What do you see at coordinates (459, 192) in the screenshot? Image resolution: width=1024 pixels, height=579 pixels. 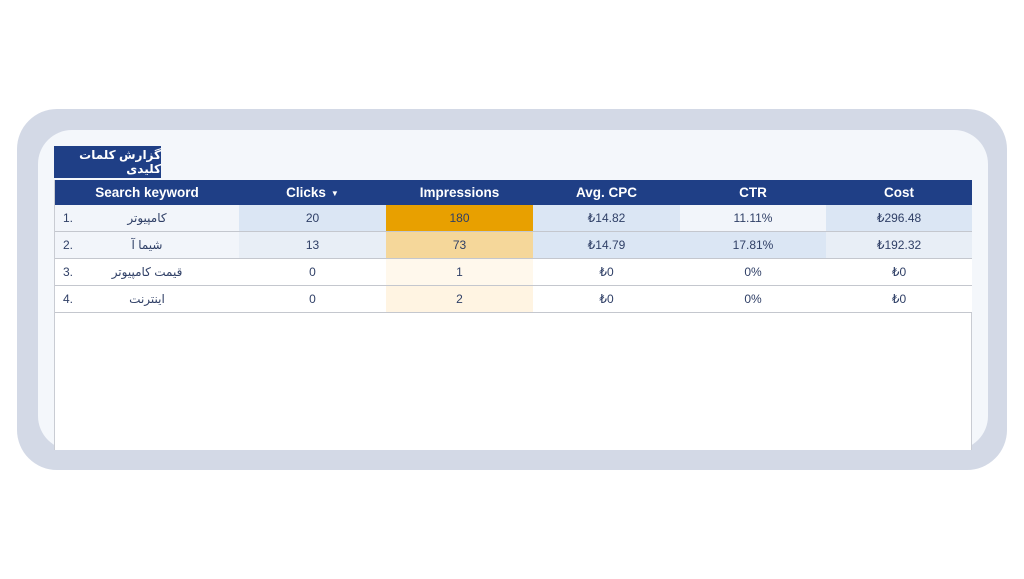 I see `header-impressions: Impressions` at bounding box center [459, 192].